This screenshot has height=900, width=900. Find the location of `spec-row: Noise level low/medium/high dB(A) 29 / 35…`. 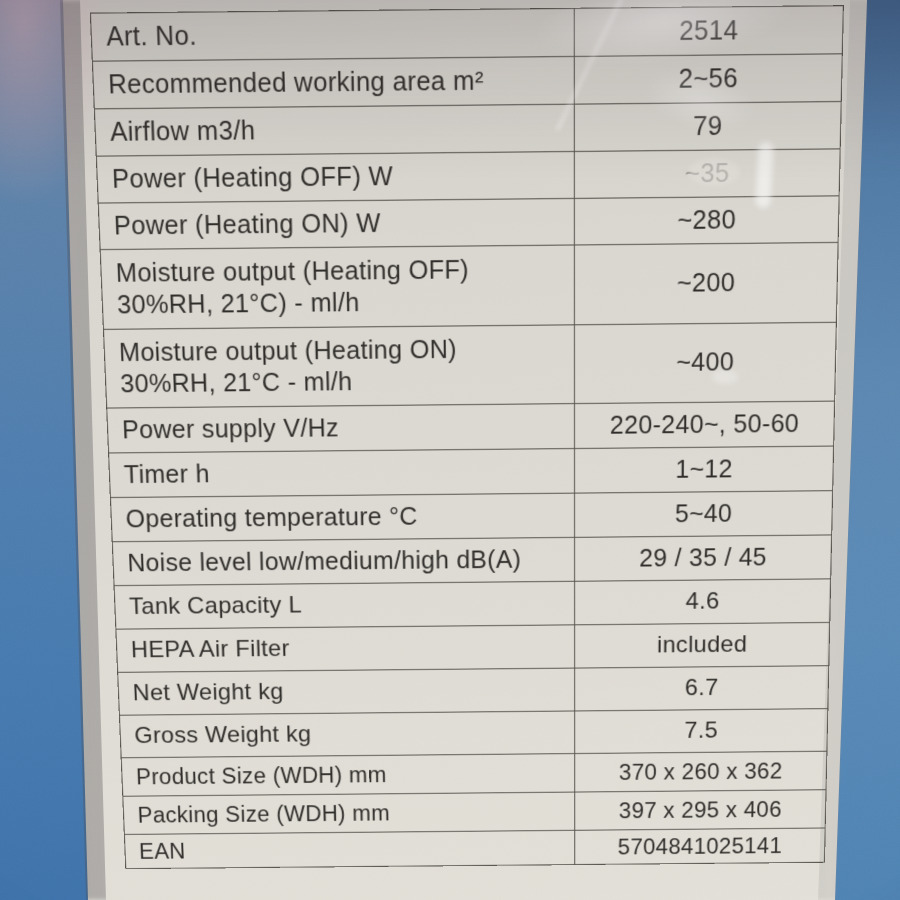

spec-row: Noise level low/medium/high dB(A) 29 / 35… is located at coordinates (472, 560).